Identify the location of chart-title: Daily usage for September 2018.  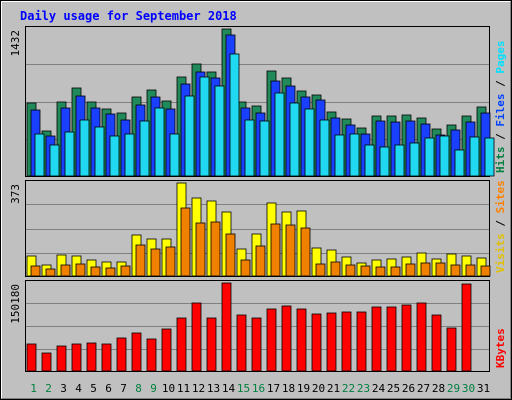
(128, 16).